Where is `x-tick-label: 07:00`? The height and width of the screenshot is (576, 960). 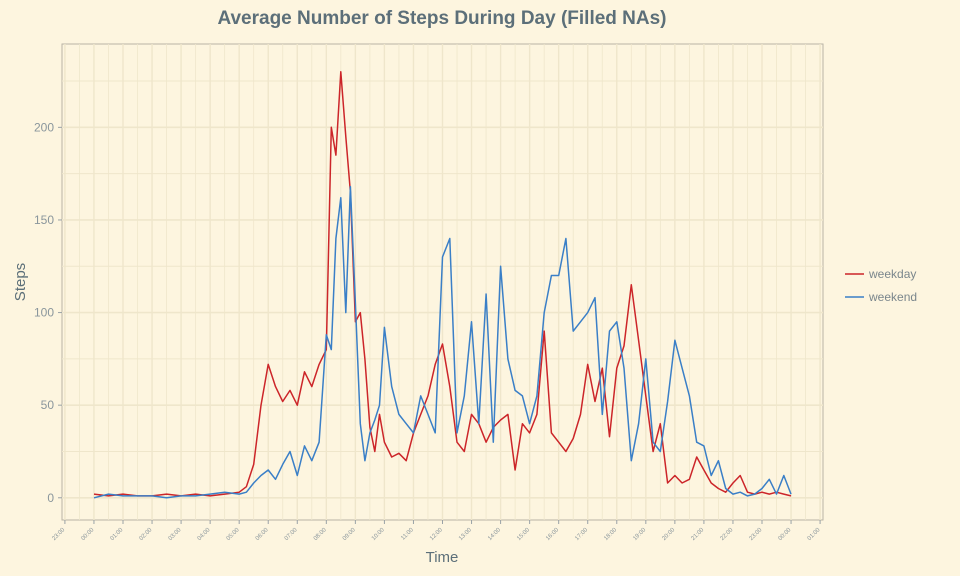
x-tick-label: 07:00 is located at coordinates (291, 534).